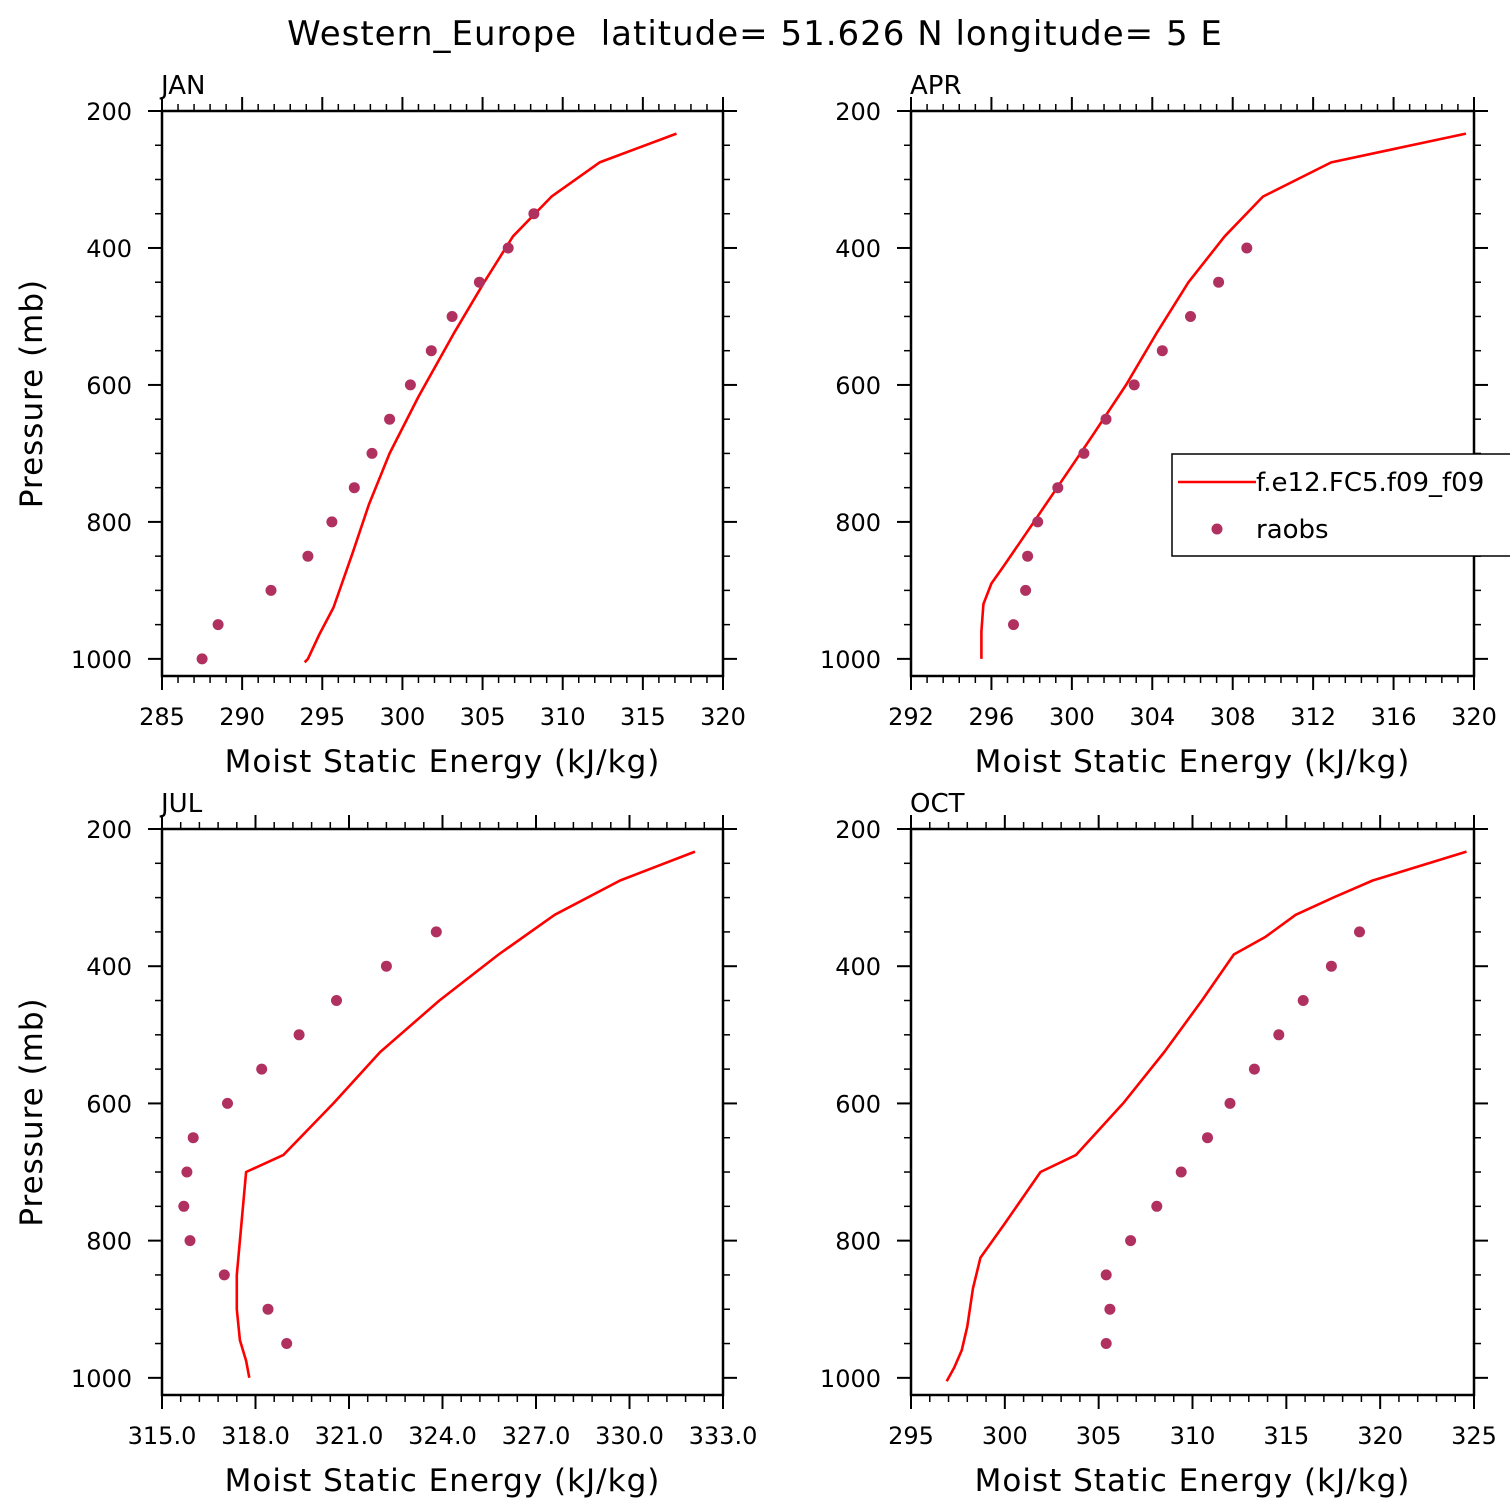  What do you see at coordinates (1370, 483) in the screenshot?
I see `legend-label-model: f.e12.FC5.f09_f09` at bounding box center [1370, 483].